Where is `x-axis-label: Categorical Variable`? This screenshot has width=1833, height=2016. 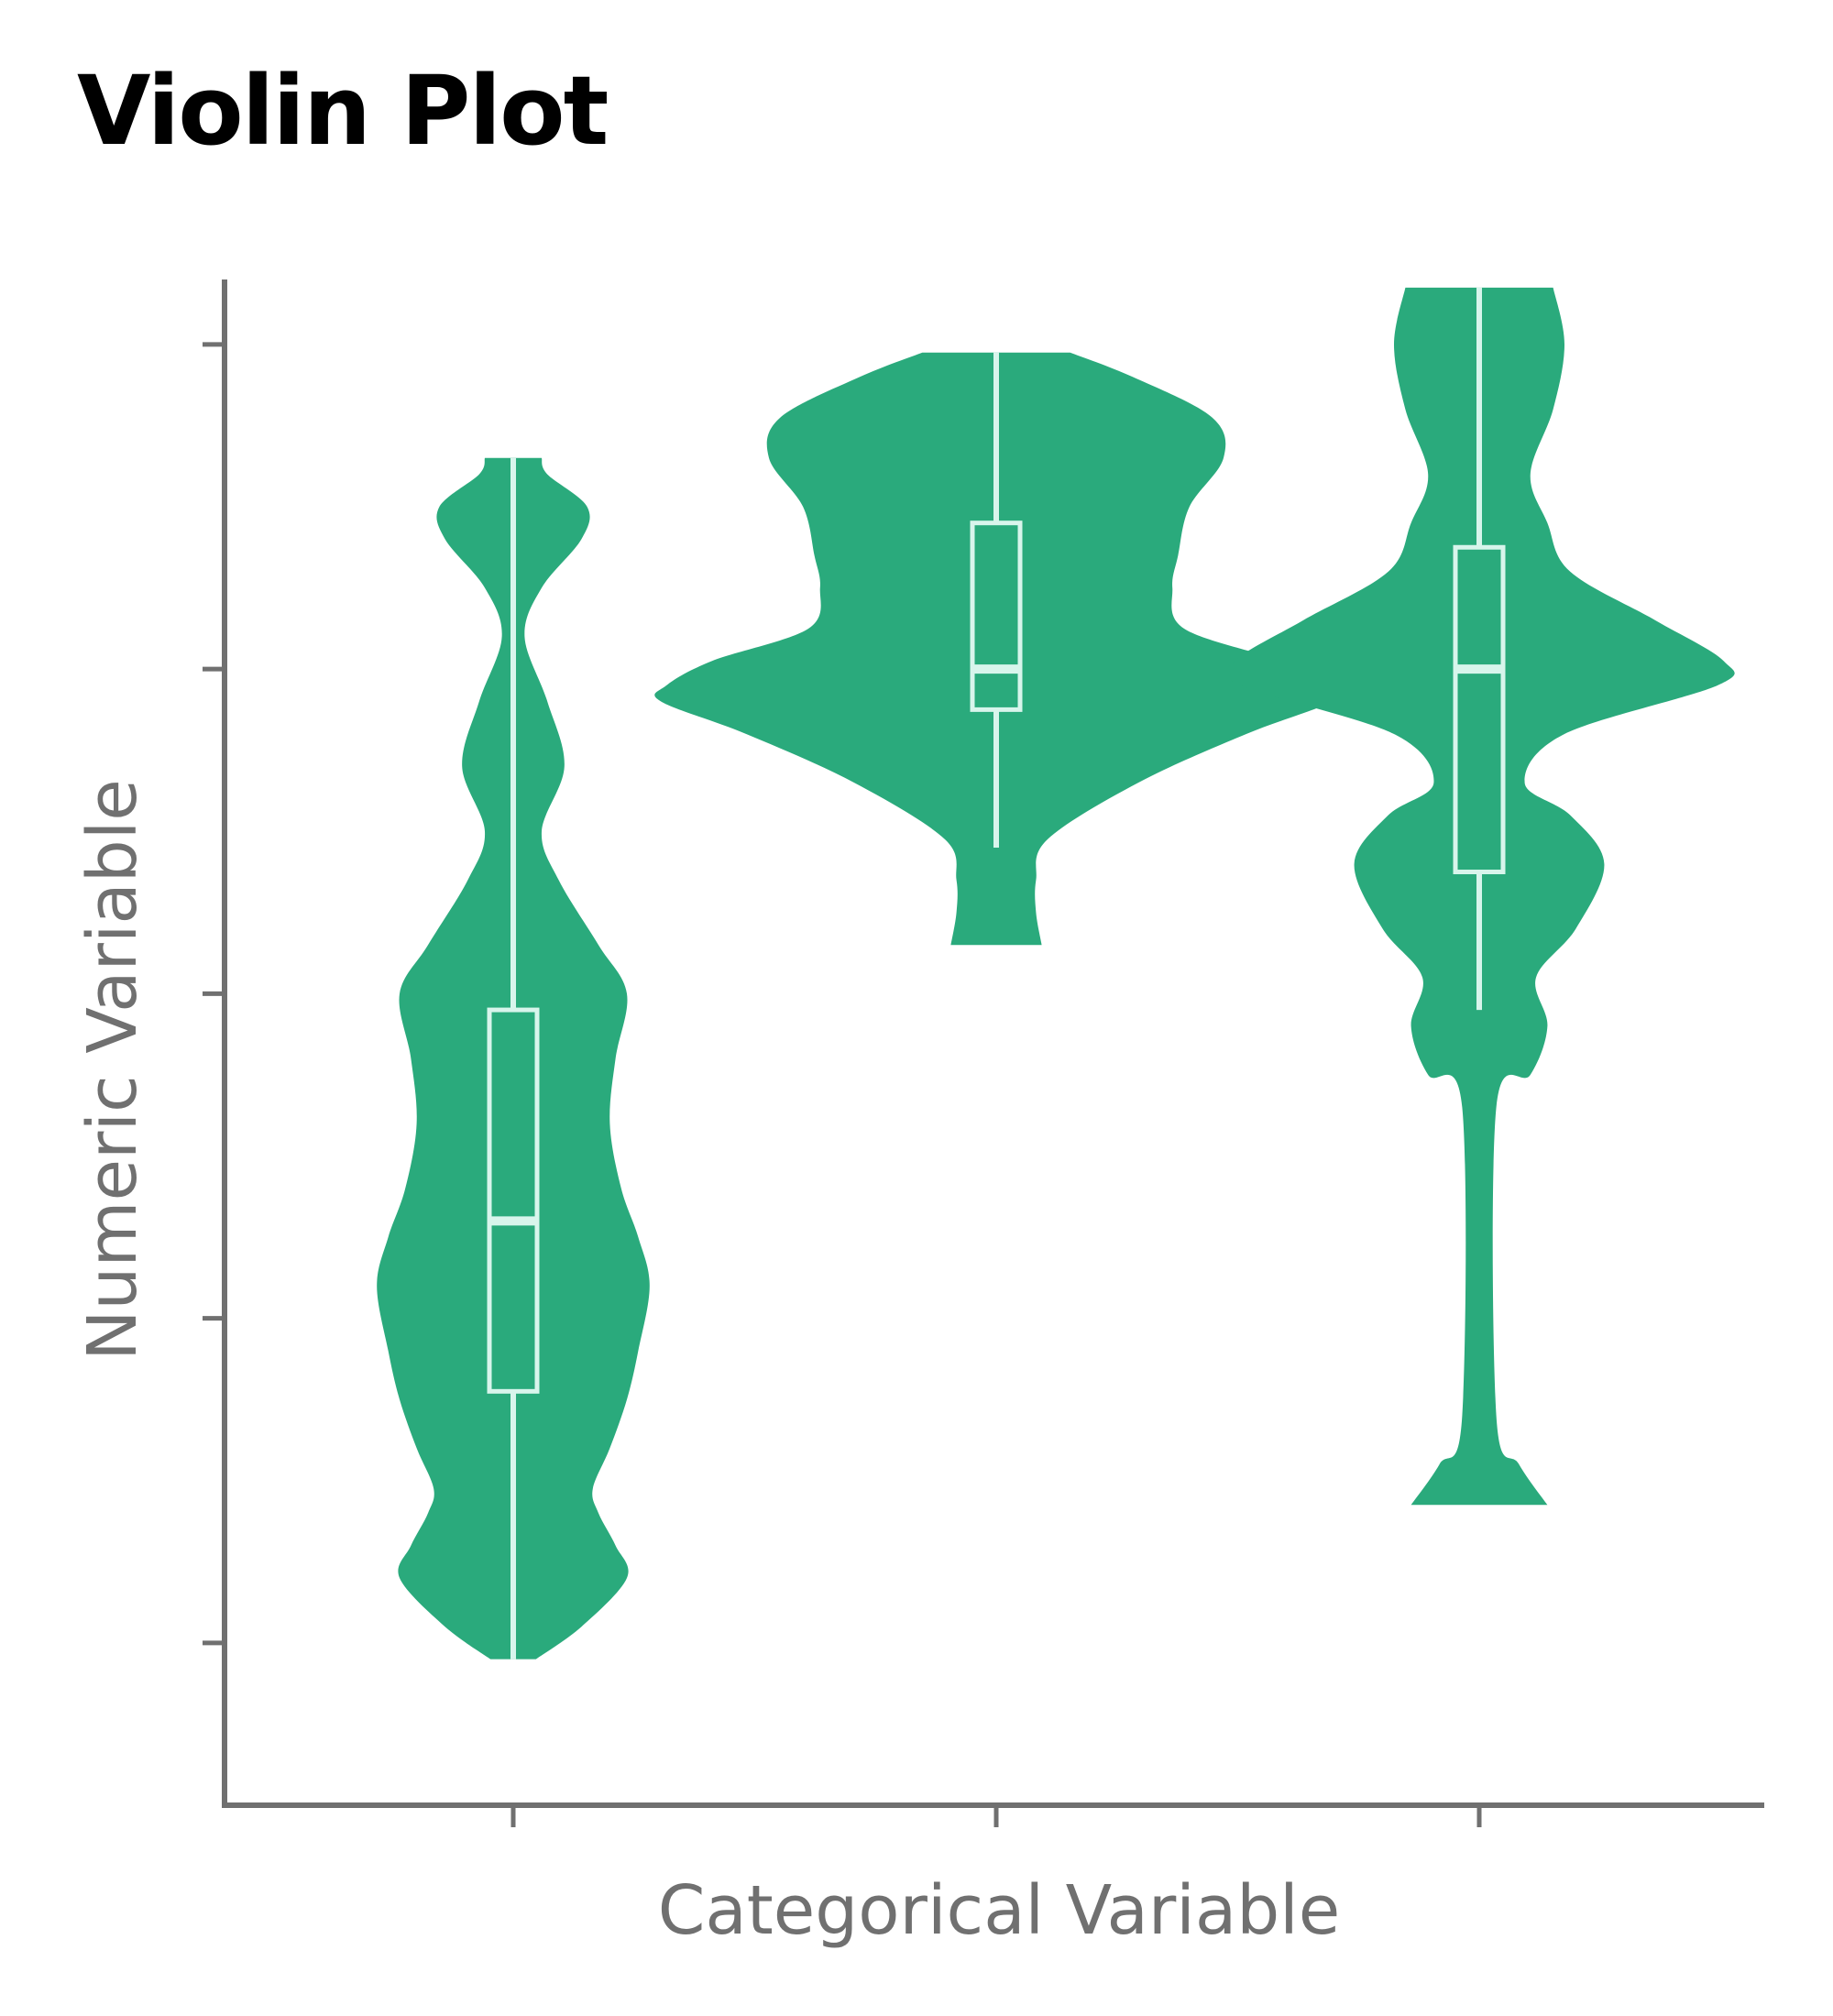
x-axis-label: Categorical Variable is located at coordinates (999, 1910).